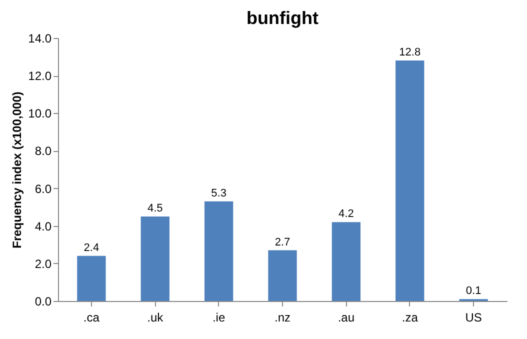 The image size is (527, 339). What do you see at coordinates (155, 317) in the screenshot?
I see `x-tick-label: .uk` at bounding box center [155, 317].